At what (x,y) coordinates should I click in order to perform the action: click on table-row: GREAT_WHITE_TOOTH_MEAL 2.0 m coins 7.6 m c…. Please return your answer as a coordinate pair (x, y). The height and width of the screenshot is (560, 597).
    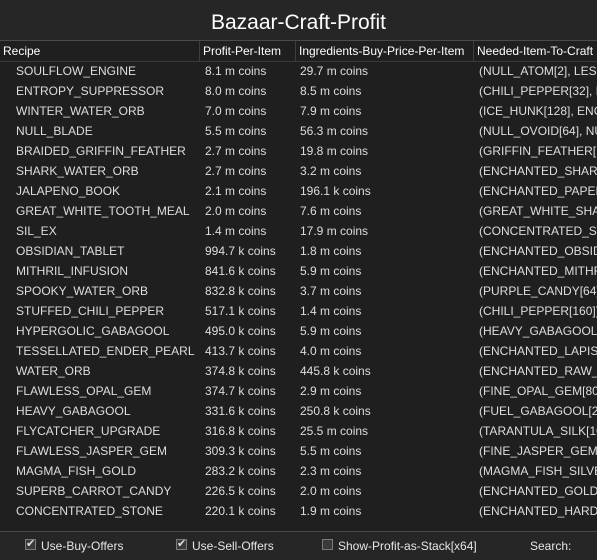
    Looking at the image, I should click on (298, 211).